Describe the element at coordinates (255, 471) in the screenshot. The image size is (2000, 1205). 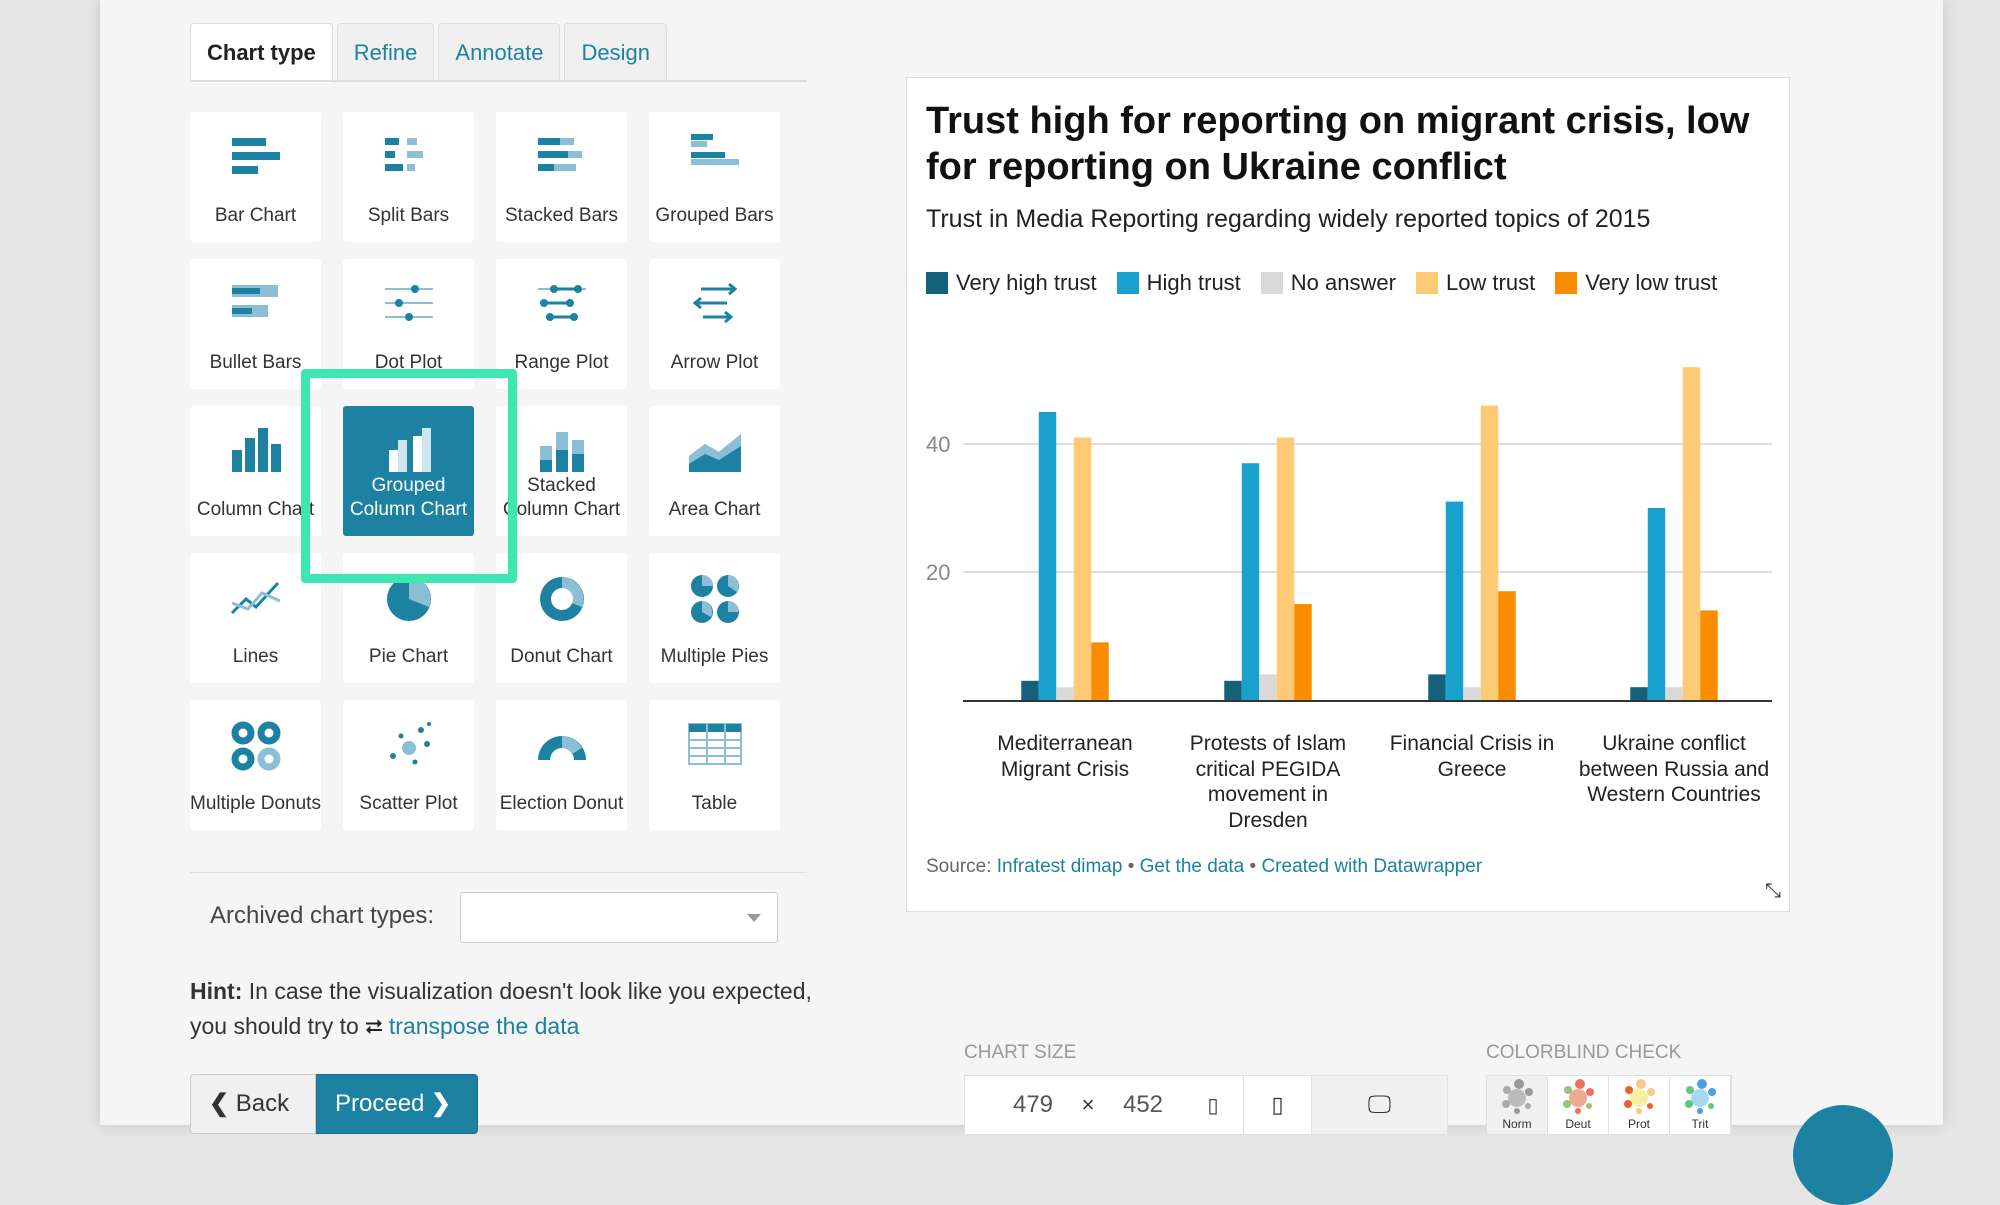
I see `chart-type-column: Column Chart` at that location.